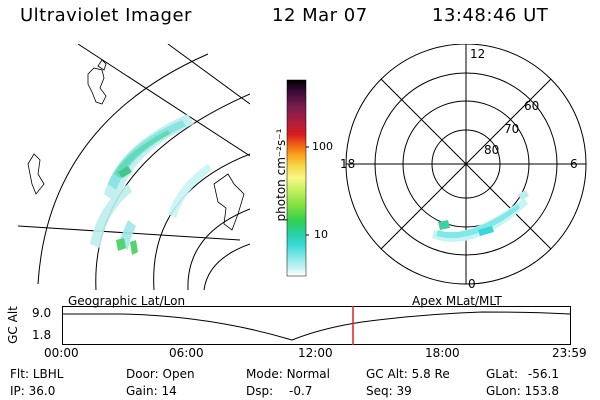  What do you see at coordinates (127, 301) in the screenshot?
I see `geo-map-label: Geographic Lat/Lon` at bounding box center [127, 301].